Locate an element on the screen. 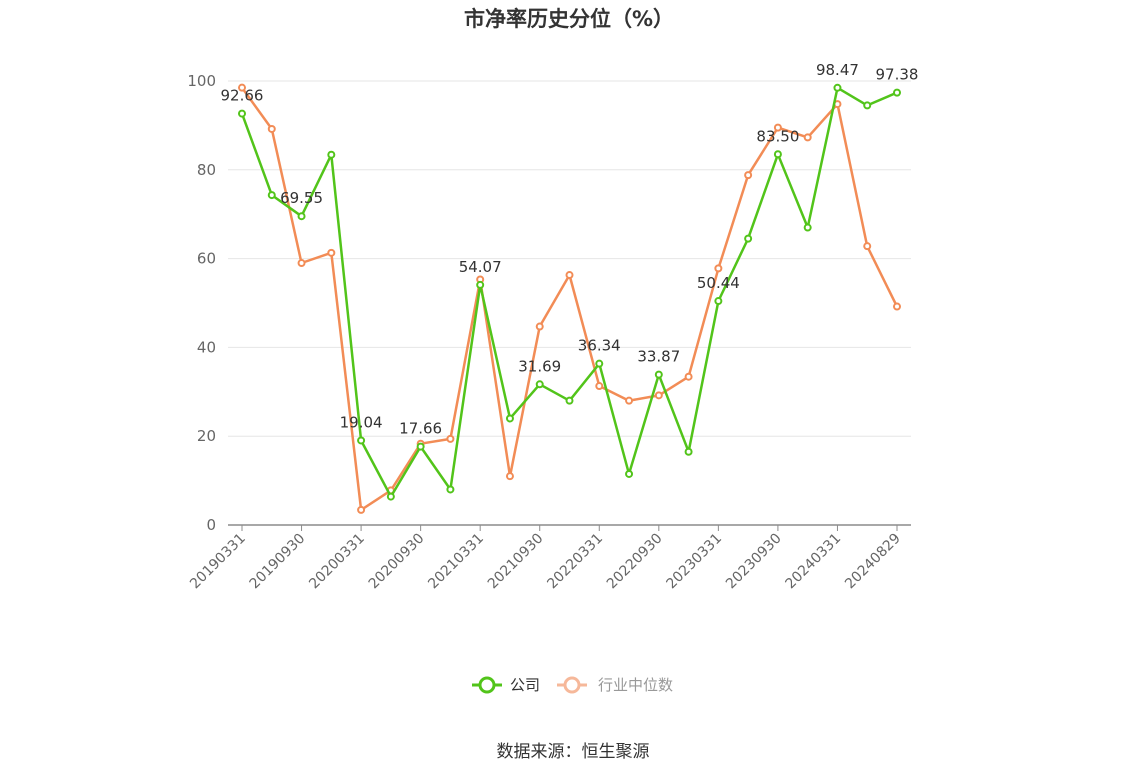  y-tick-label: 40 is located at coordinates (206, 347).